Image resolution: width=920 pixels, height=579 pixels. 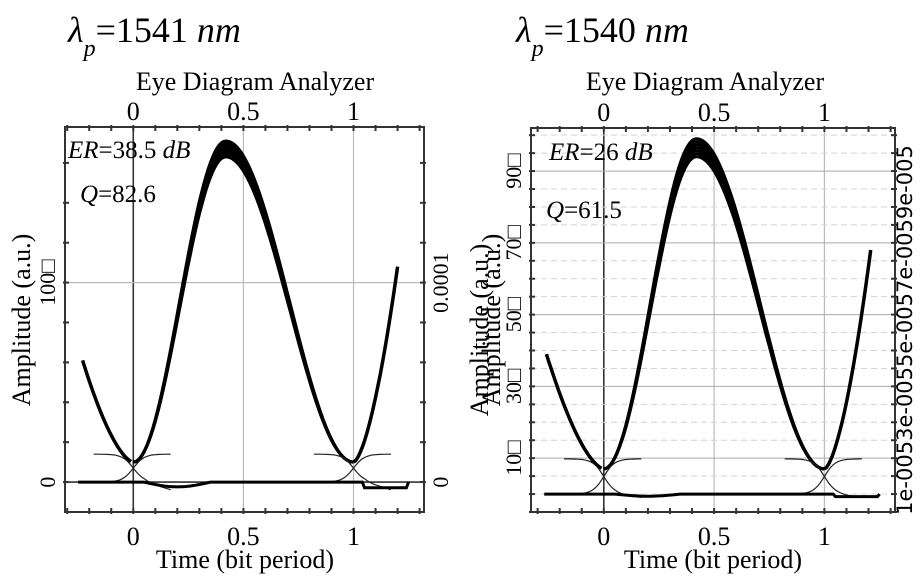 I want to click on y-right-tick-label: 0.0001, so click(x=440, y=282).